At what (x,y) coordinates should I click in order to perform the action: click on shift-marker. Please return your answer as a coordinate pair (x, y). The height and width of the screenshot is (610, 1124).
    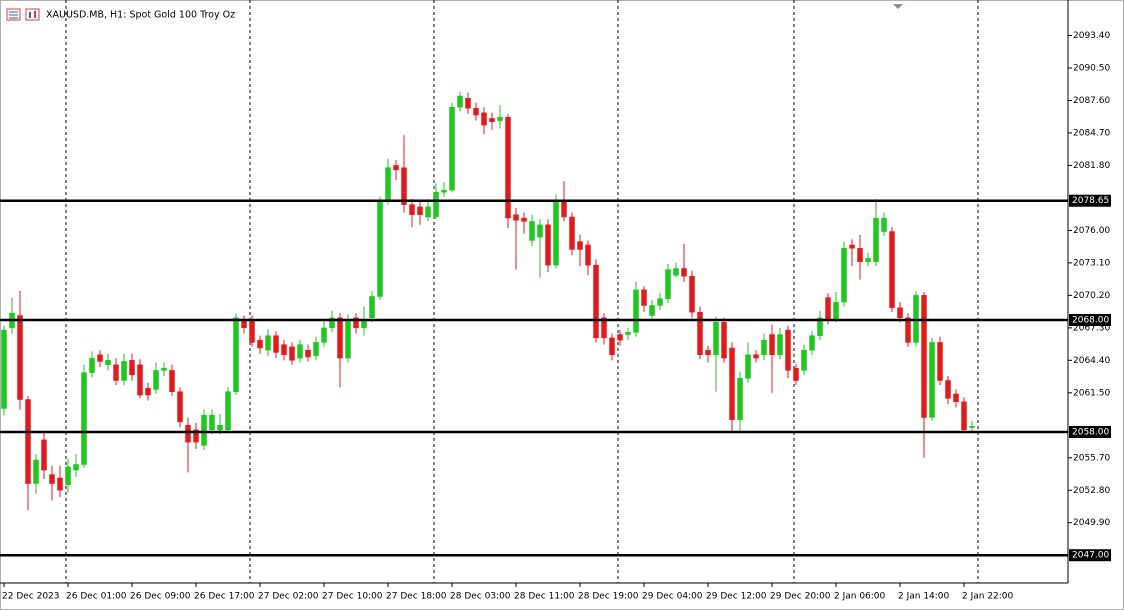
    Looking at the image, I should click on (898, 6).